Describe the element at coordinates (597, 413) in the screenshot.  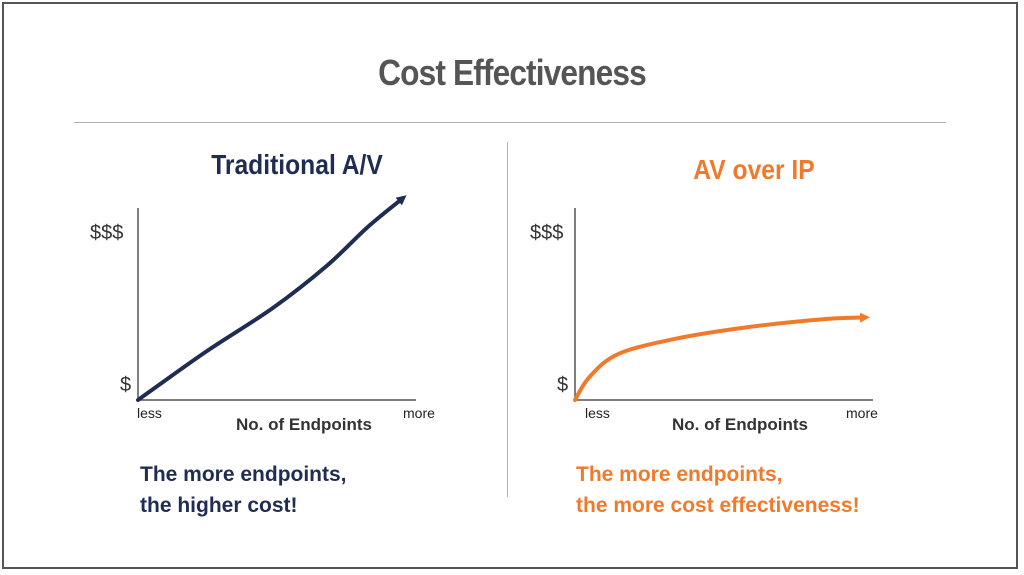
I see `x-tick-less-avoverip: less` at that location.